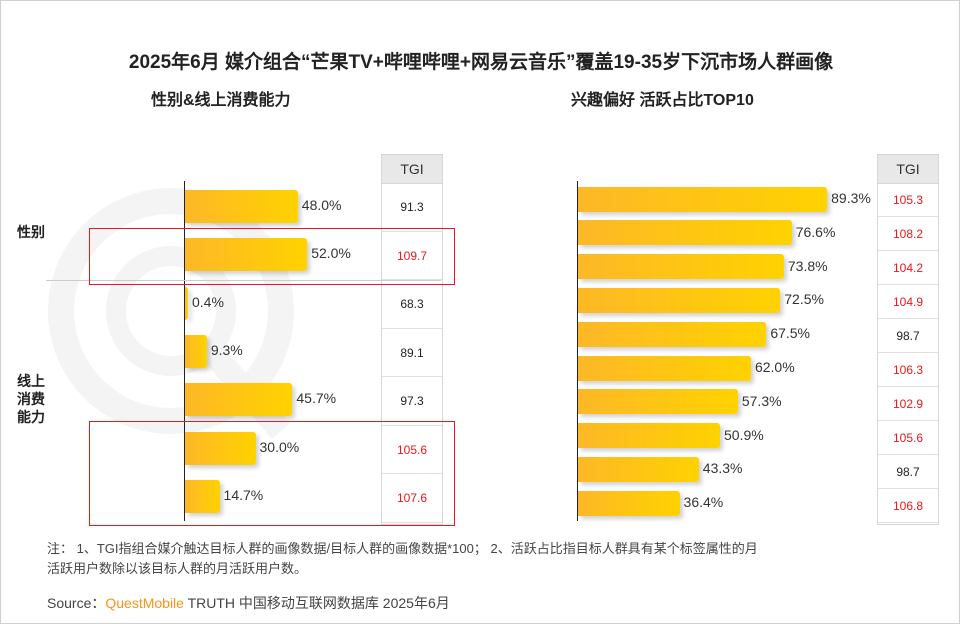 The height and width of the screenshot is (624, 960). I want to click on tgi-value: 102.9, so click(908, 404).